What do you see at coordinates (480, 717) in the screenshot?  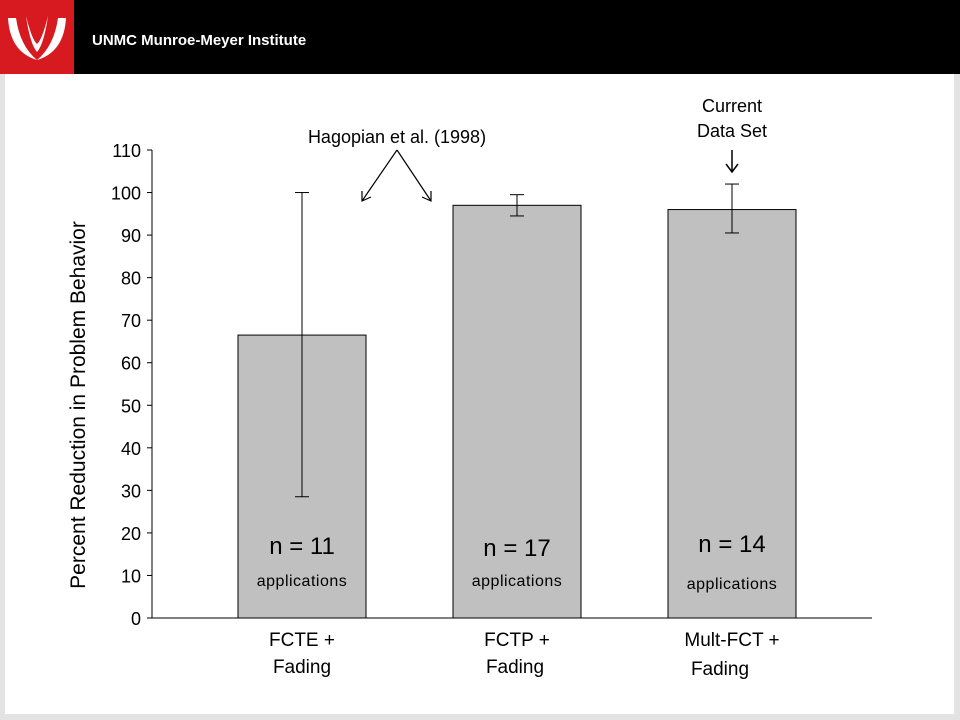 I see `slide-frame-bottom` at bounding box center [480, 717].